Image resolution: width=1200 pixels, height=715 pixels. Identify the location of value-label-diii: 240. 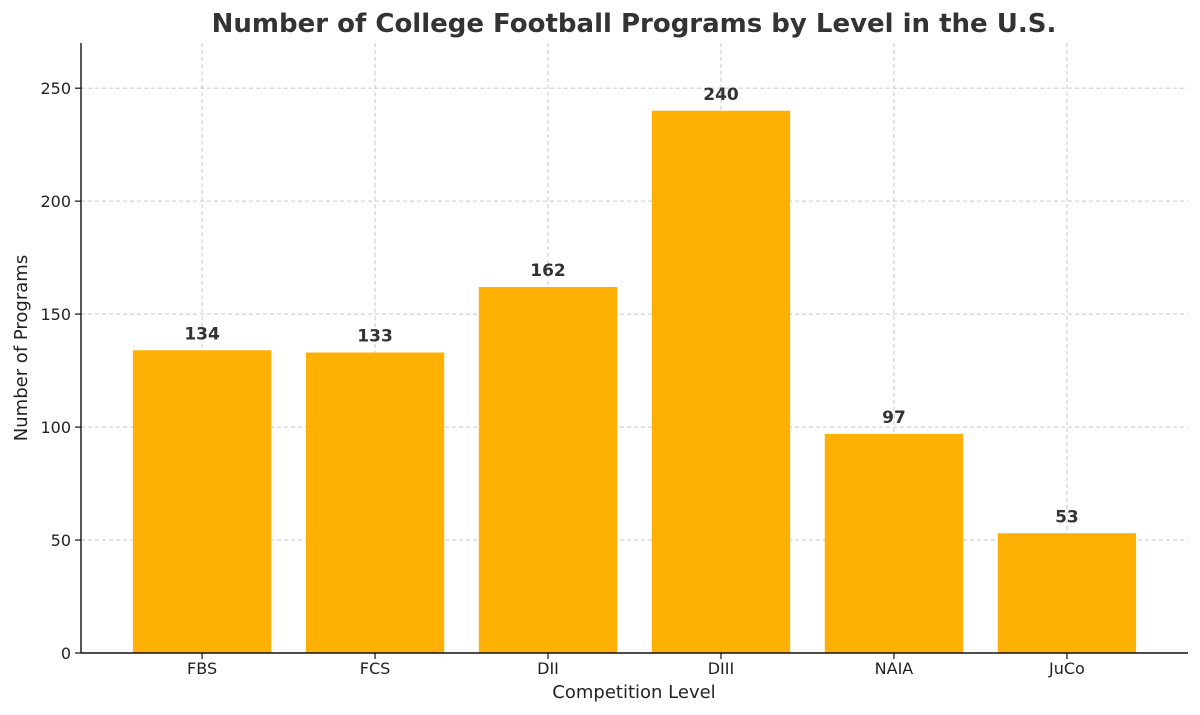
(721, 95).